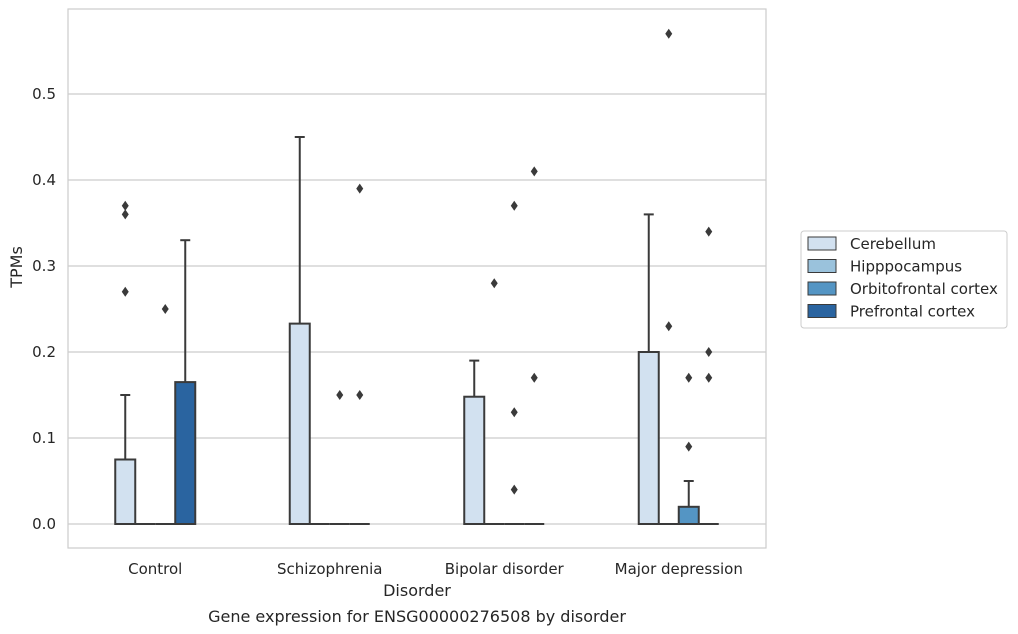 The image size is (1018, 634). What do you see at coordinates (329, 569) in the screenshot?
I see `x-tick-label: Schizophrenia` at bounding box center [329, 569].